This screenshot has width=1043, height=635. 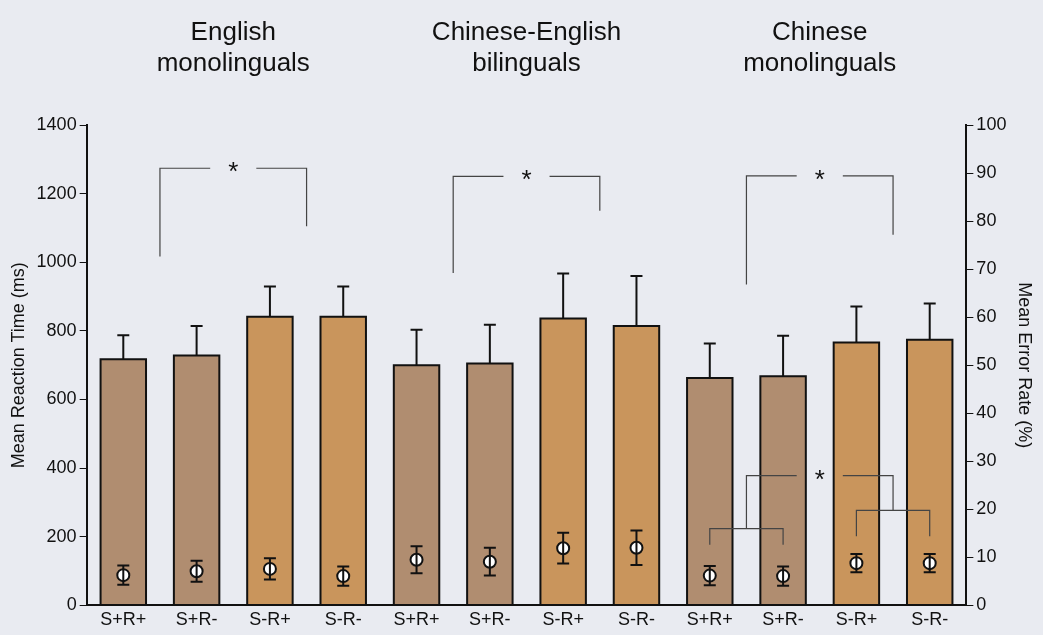 What do you see at coordinates (61, 535) in the screenshot?
I see `y-tick-label: 200` at bounding box center [61, 535].